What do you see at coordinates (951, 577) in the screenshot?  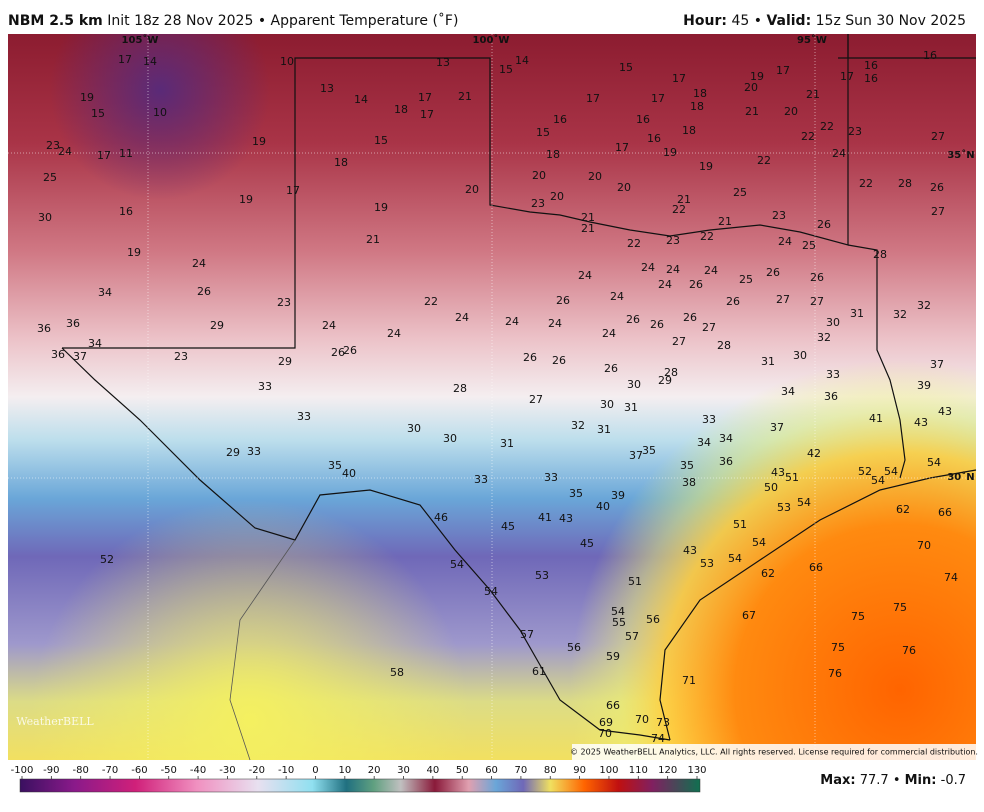 I see `temperature-label: 74` at bounding box center [951, 577].